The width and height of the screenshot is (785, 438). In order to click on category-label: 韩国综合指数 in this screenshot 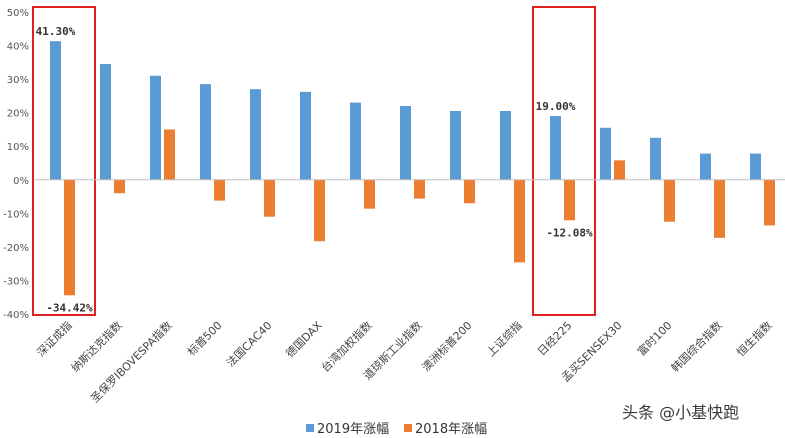, I will do `click(696, 346)`.